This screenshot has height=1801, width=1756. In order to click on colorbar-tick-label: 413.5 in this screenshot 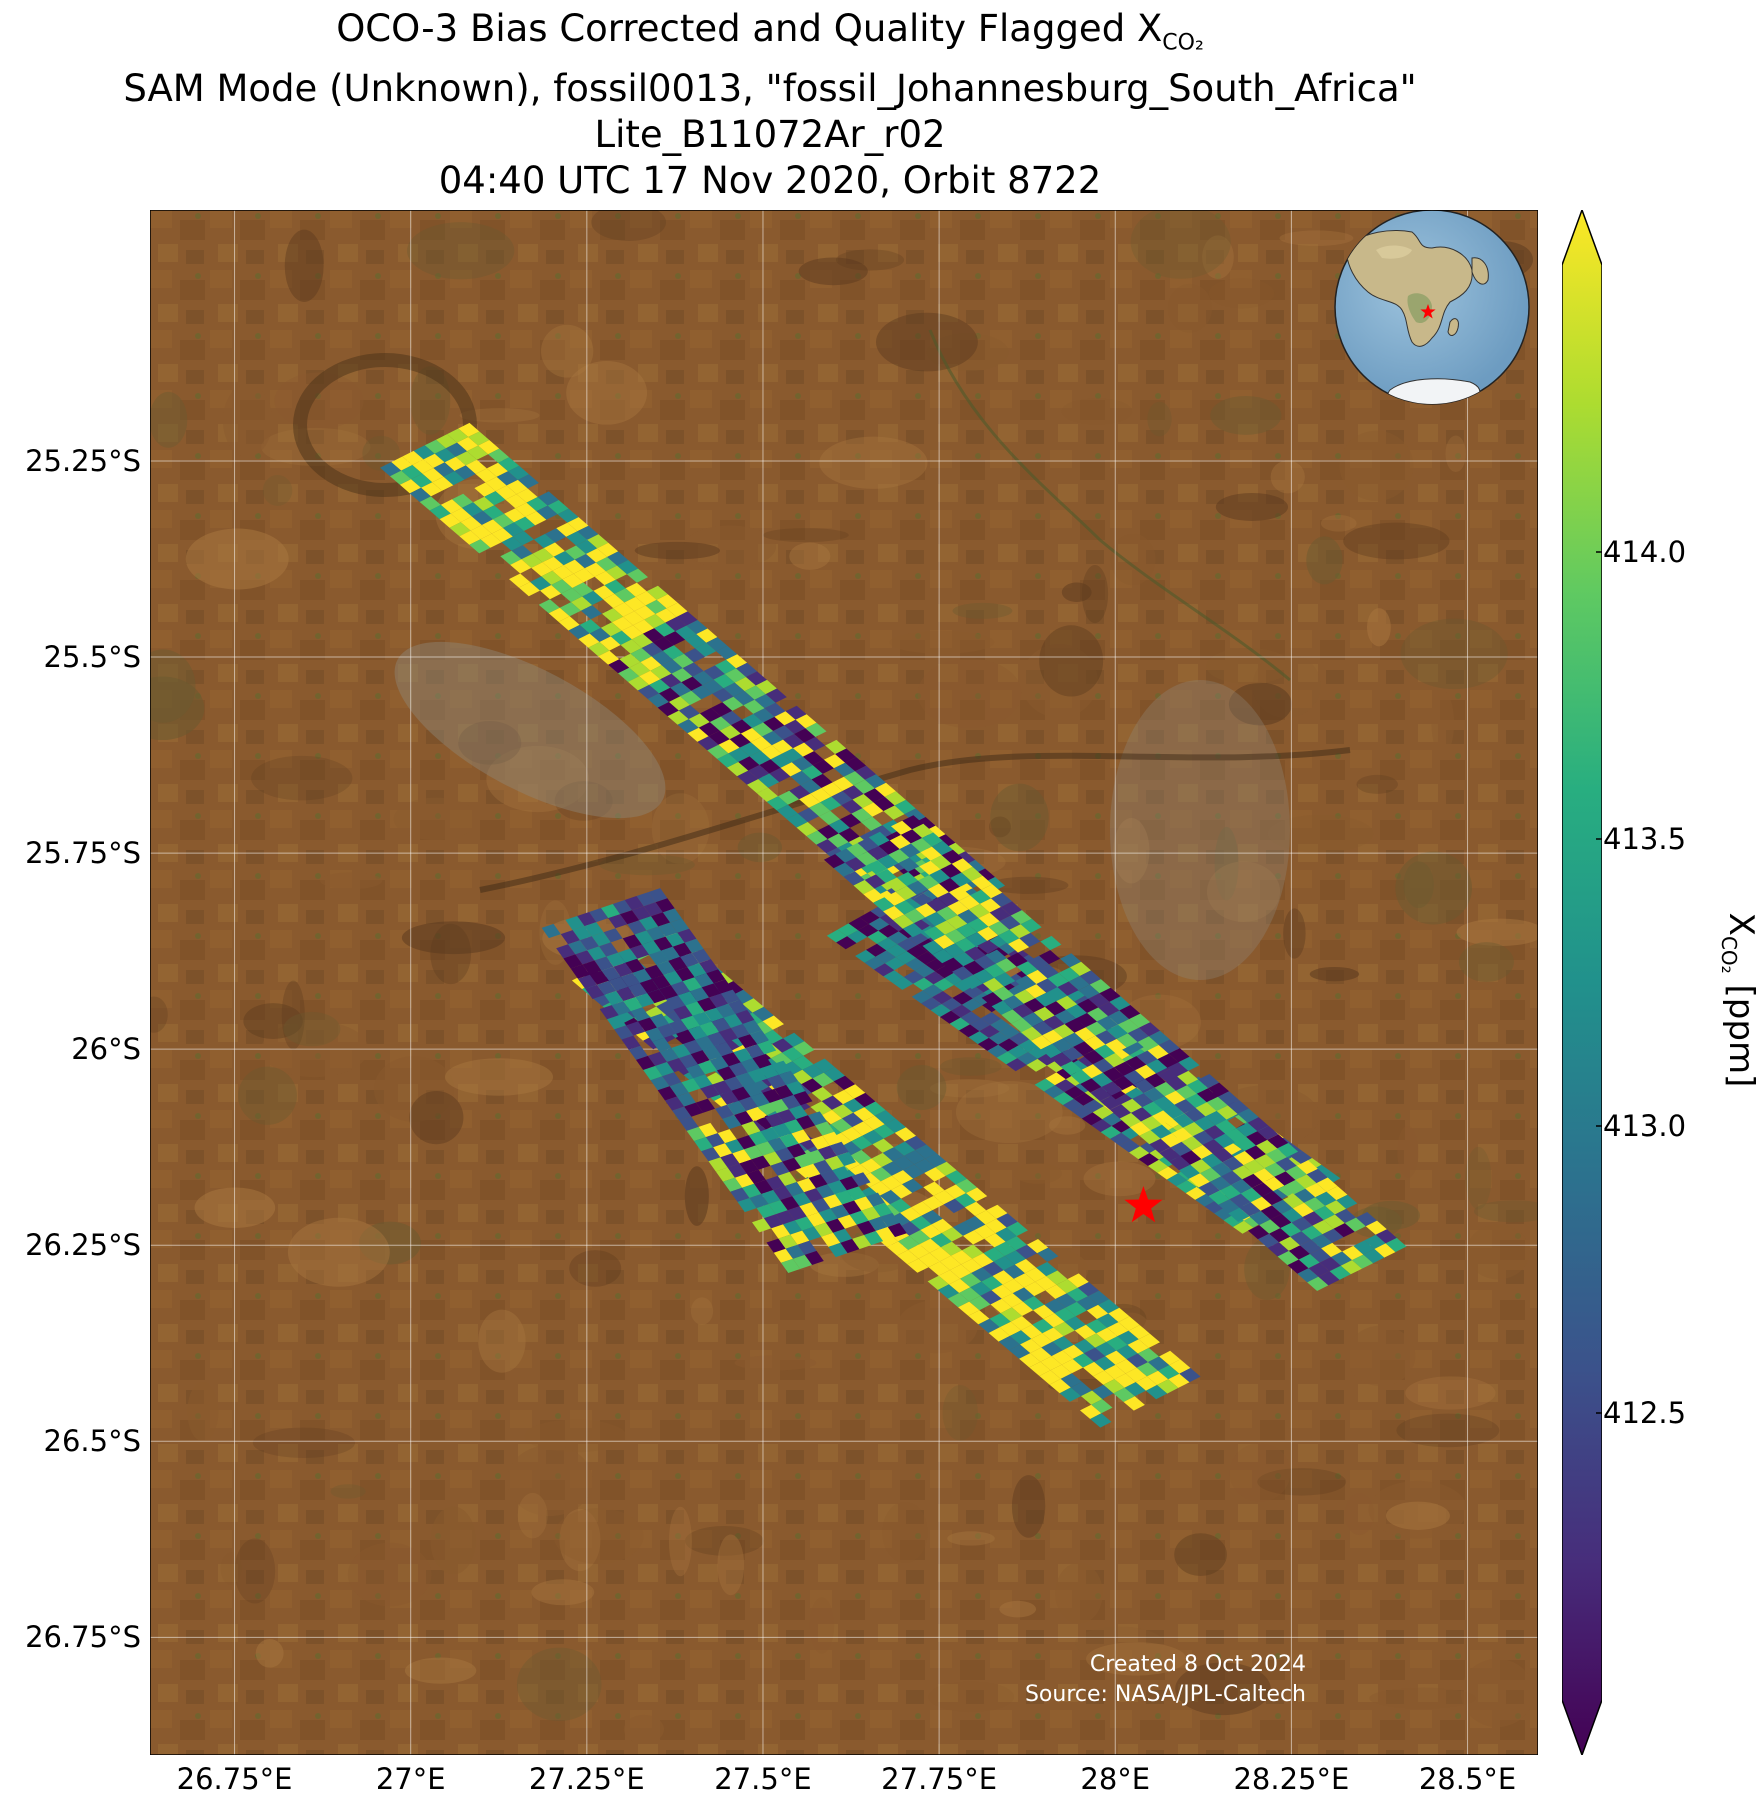, I will do `click(1645, 839)`.